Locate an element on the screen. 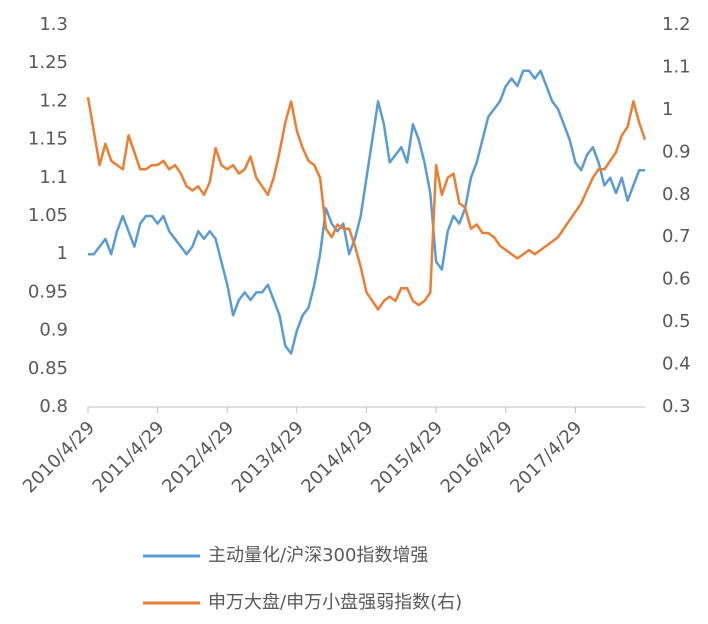  y-tick-label: 1.15 is located at coordinates (48, 139).